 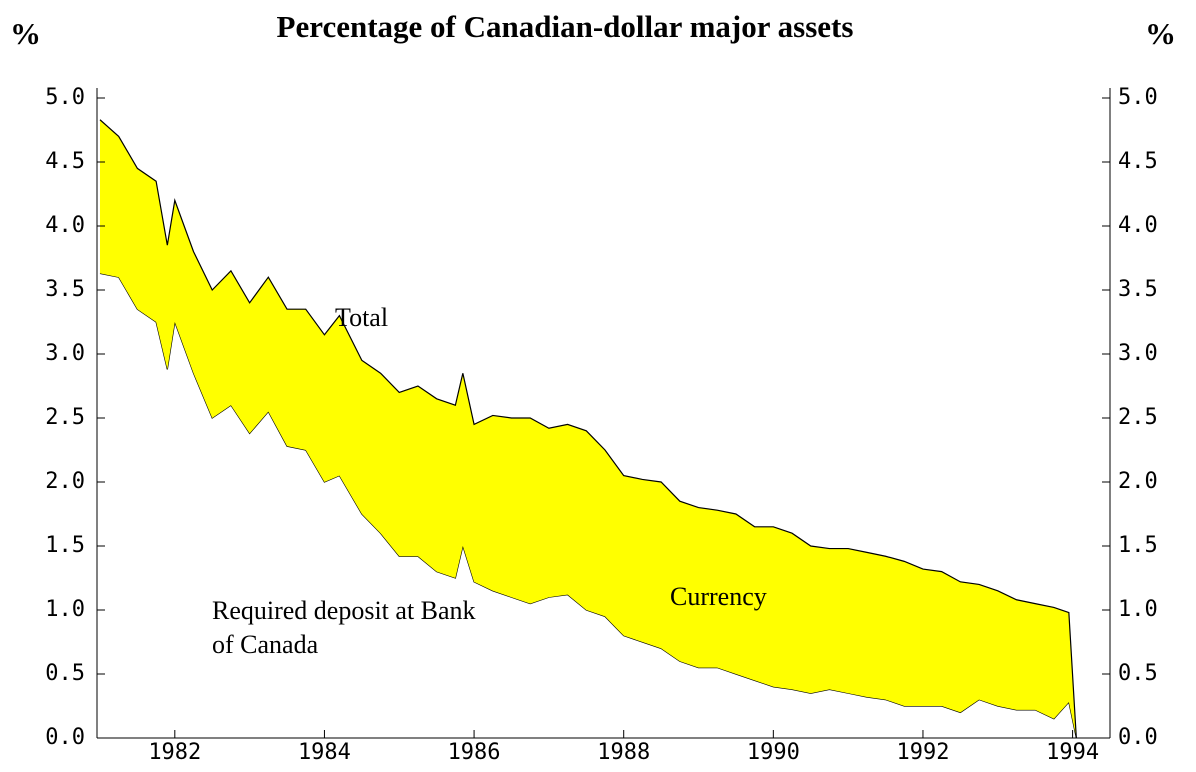 I want to click on y-tick-label: 2.5, so click(x=65, y=417).